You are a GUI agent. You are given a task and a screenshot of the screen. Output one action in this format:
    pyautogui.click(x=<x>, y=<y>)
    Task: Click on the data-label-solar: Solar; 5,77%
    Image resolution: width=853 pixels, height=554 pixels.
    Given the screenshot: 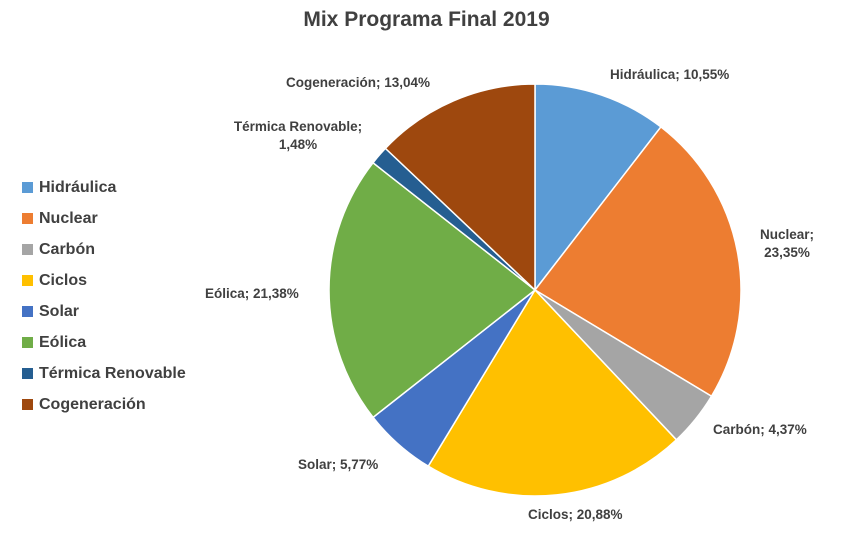 What is the action you would take?
    pyautogui.click(x=338, y=464)
    